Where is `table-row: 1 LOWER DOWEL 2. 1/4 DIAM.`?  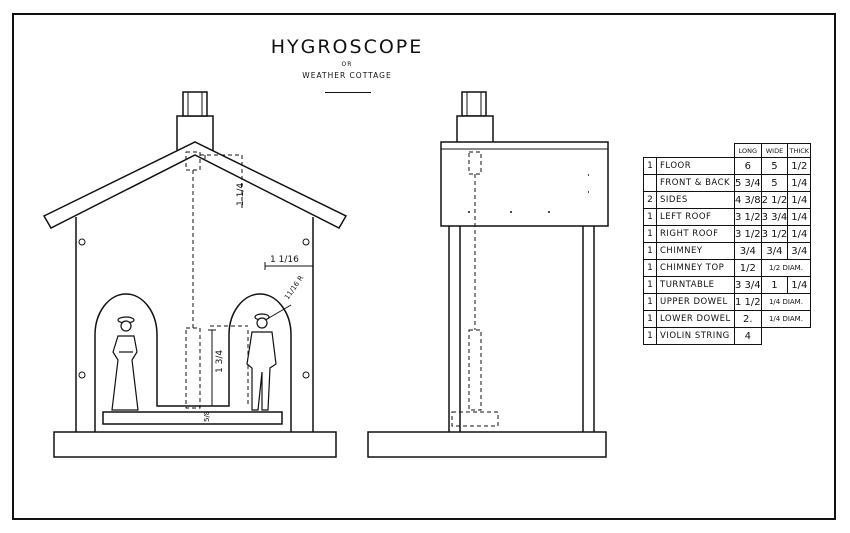 table-row: 1 LOWER DOWEL 2. 1/4 DIAM. is located at coordinates (727, 319).